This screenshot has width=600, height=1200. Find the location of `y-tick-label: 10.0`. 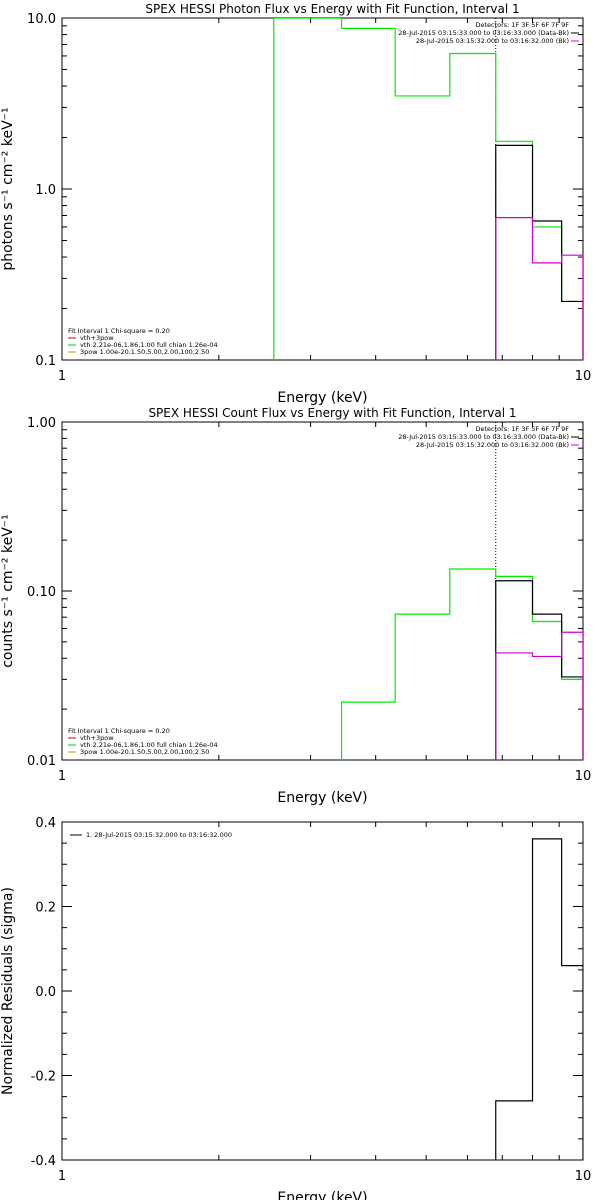

y-tick-label: 10.0 is located at coordinates (41, 19).